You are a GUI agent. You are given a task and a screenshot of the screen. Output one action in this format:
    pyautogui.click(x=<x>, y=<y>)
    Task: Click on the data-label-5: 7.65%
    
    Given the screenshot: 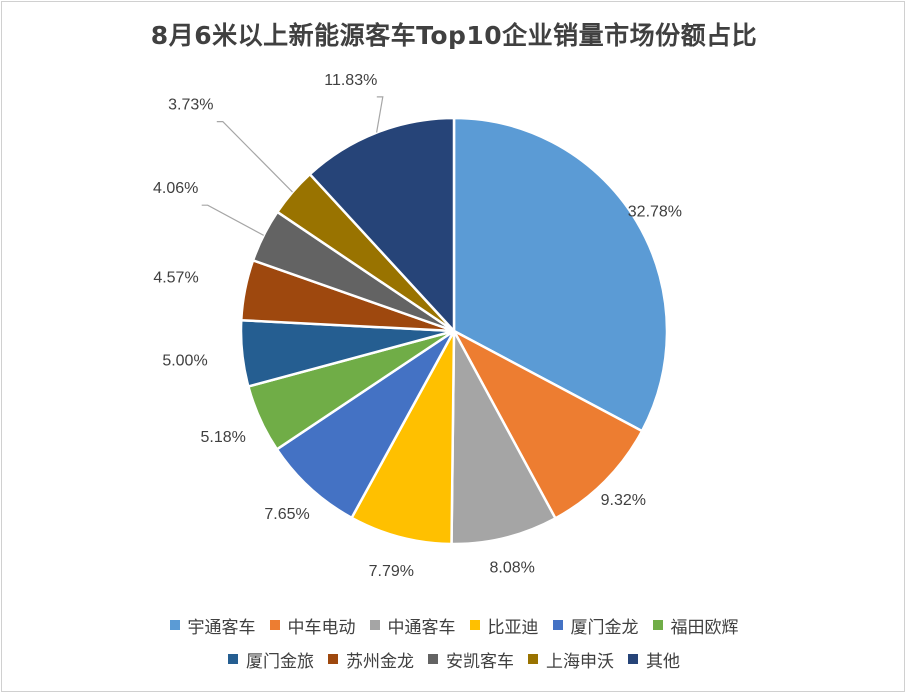 What is the action you would take?
    pyautogui.click(x=286, y=514)
    